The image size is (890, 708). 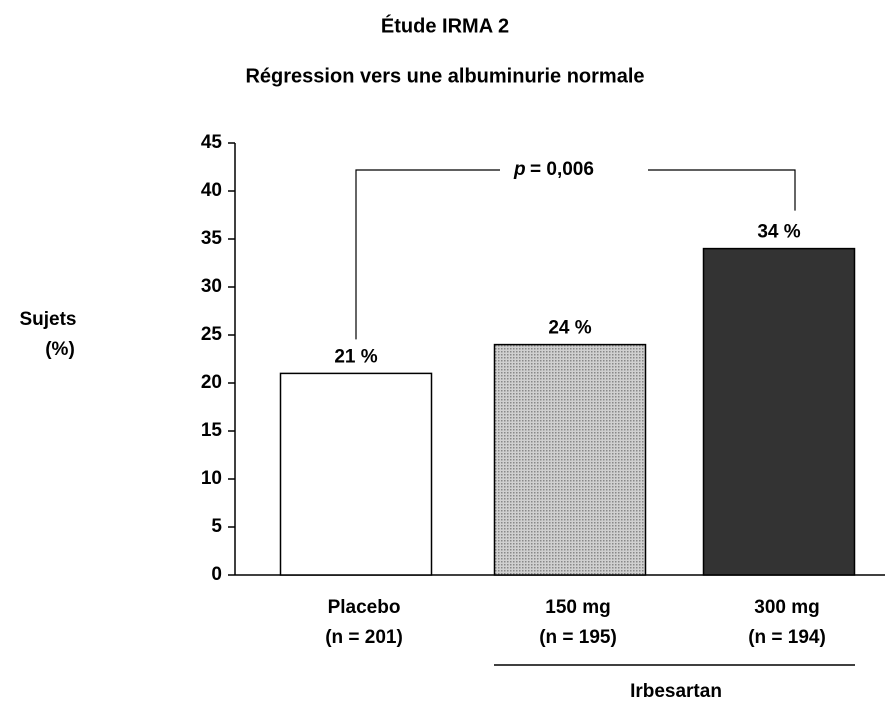 What do you see at coordinates (444, 76) in the screenshot?
I see `chart-subtitle: Régression vers une albuminurie normale` at bounding box center [444, 76].